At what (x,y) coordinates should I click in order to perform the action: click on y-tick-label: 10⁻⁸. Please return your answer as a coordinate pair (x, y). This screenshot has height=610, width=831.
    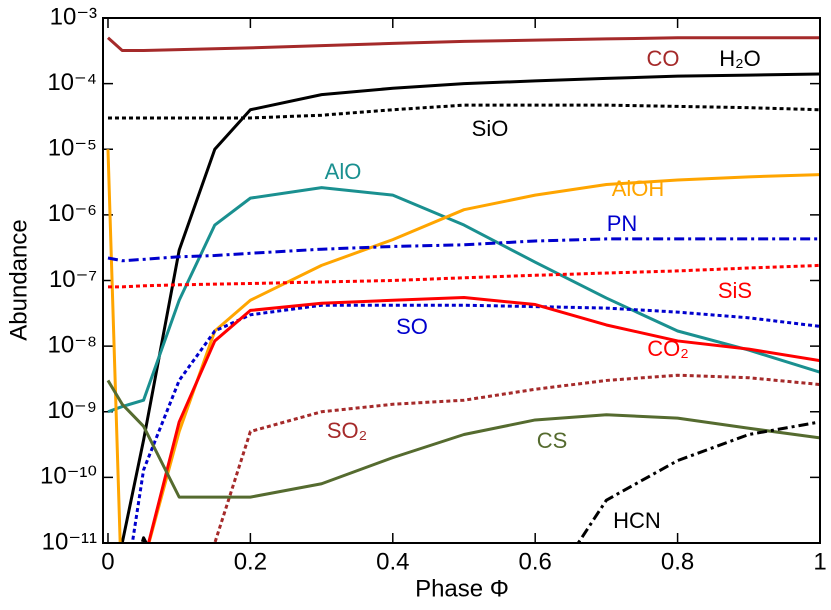
    Looking at the image, I should click on (73, 344).